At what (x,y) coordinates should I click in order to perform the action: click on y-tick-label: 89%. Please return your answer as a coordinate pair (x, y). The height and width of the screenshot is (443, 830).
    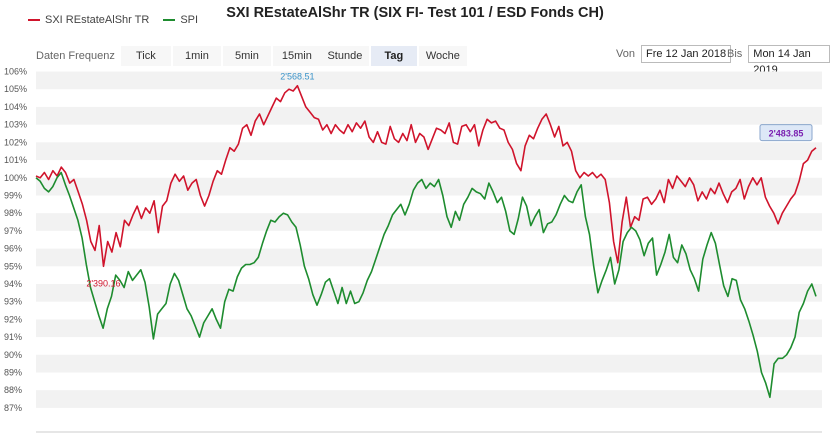
    Looking at the image, I should click on (13, 373).